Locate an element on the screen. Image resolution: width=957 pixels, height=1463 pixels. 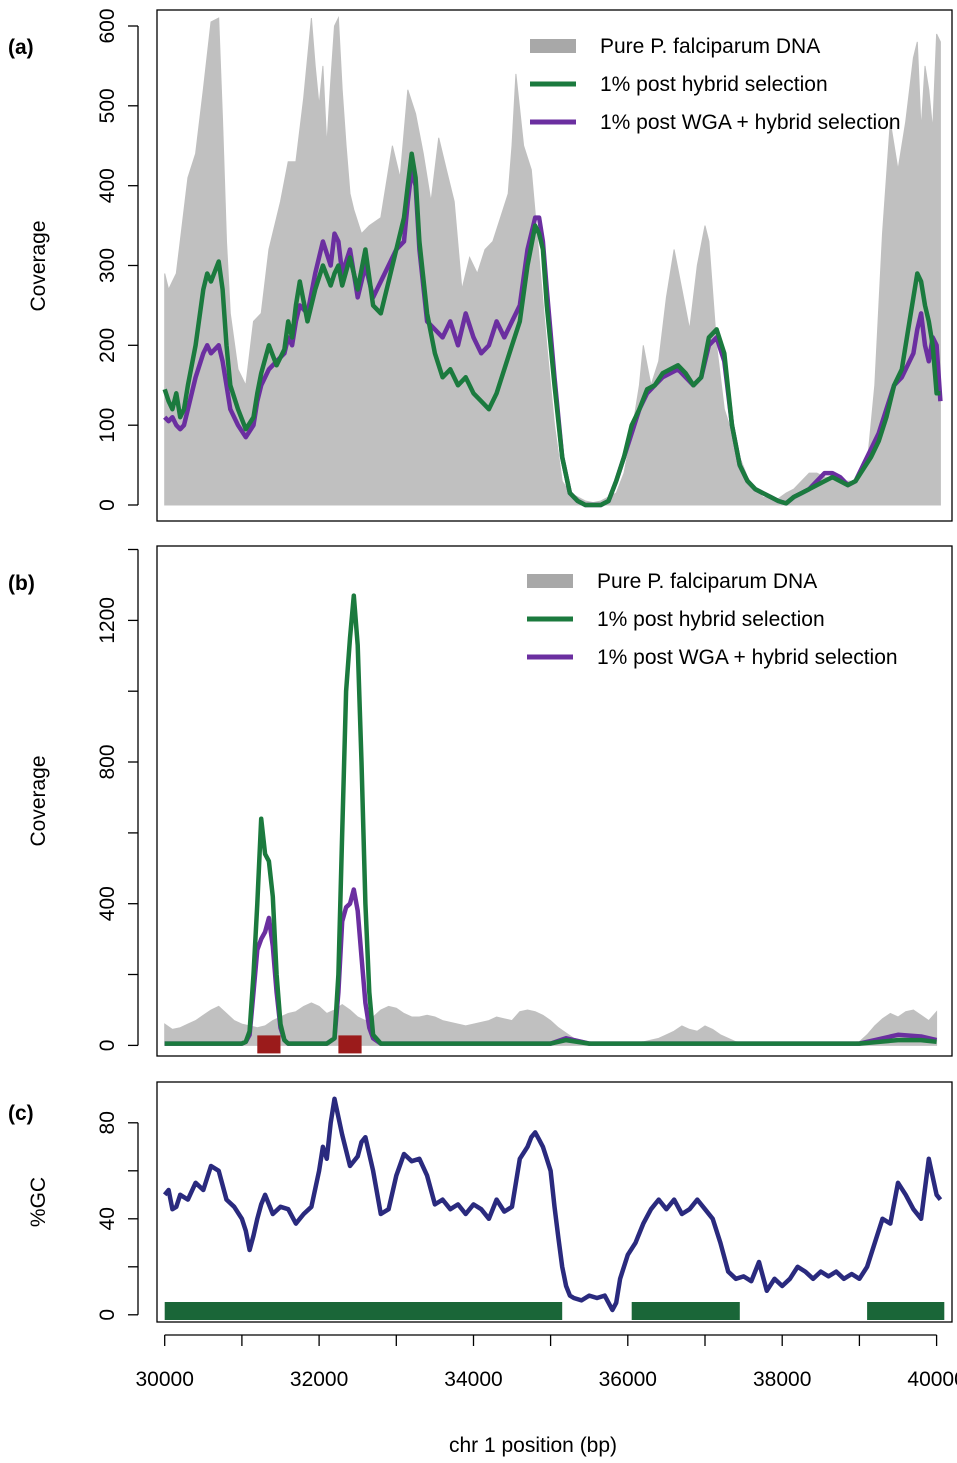
panel-b-y-axis-title: Coverage is located at coordinates (38, 800).